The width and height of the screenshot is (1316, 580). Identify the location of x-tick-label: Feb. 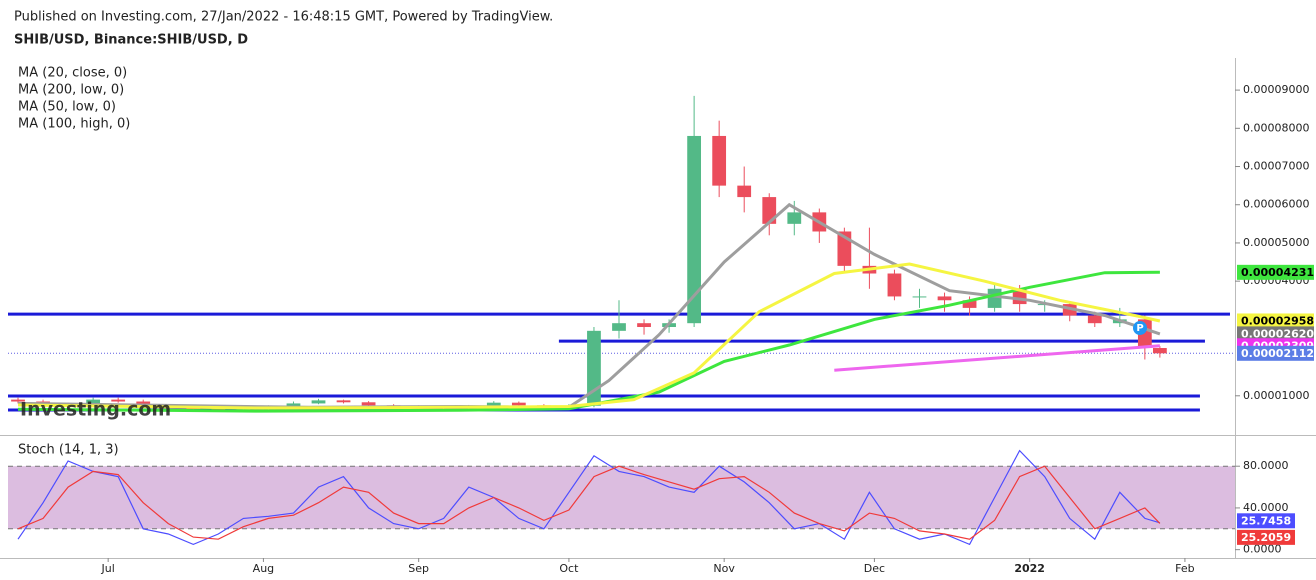
(1184, 568).